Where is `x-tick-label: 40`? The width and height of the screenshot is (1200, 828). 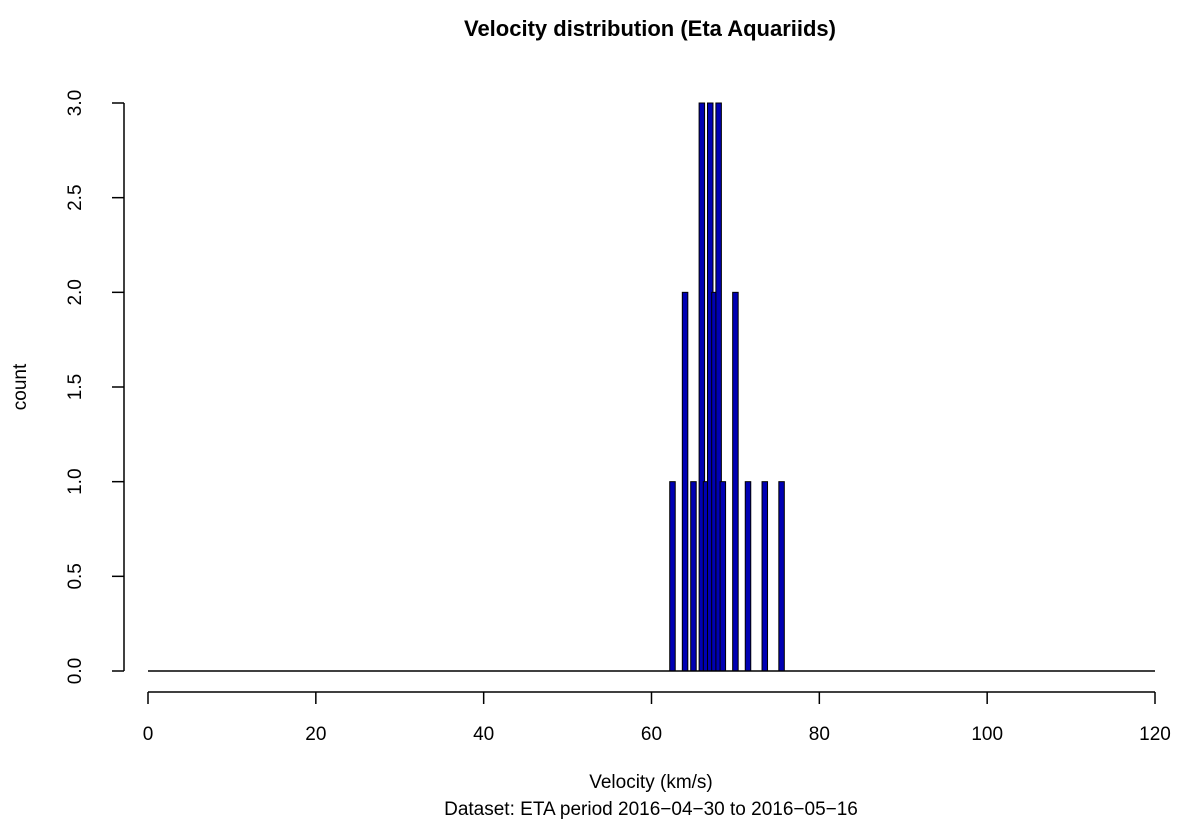 x-tick-label: 40 is located at coordinates (483, 734).